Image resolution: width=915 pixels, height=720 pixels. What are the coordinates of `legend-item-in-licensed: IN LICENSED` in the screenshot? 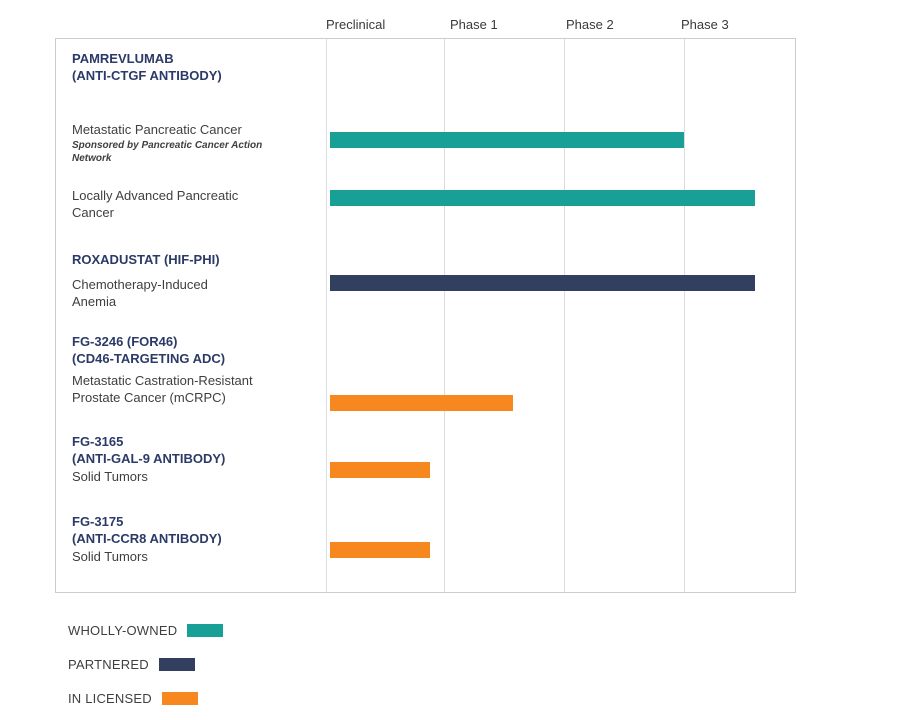 It's located at (133, 698).